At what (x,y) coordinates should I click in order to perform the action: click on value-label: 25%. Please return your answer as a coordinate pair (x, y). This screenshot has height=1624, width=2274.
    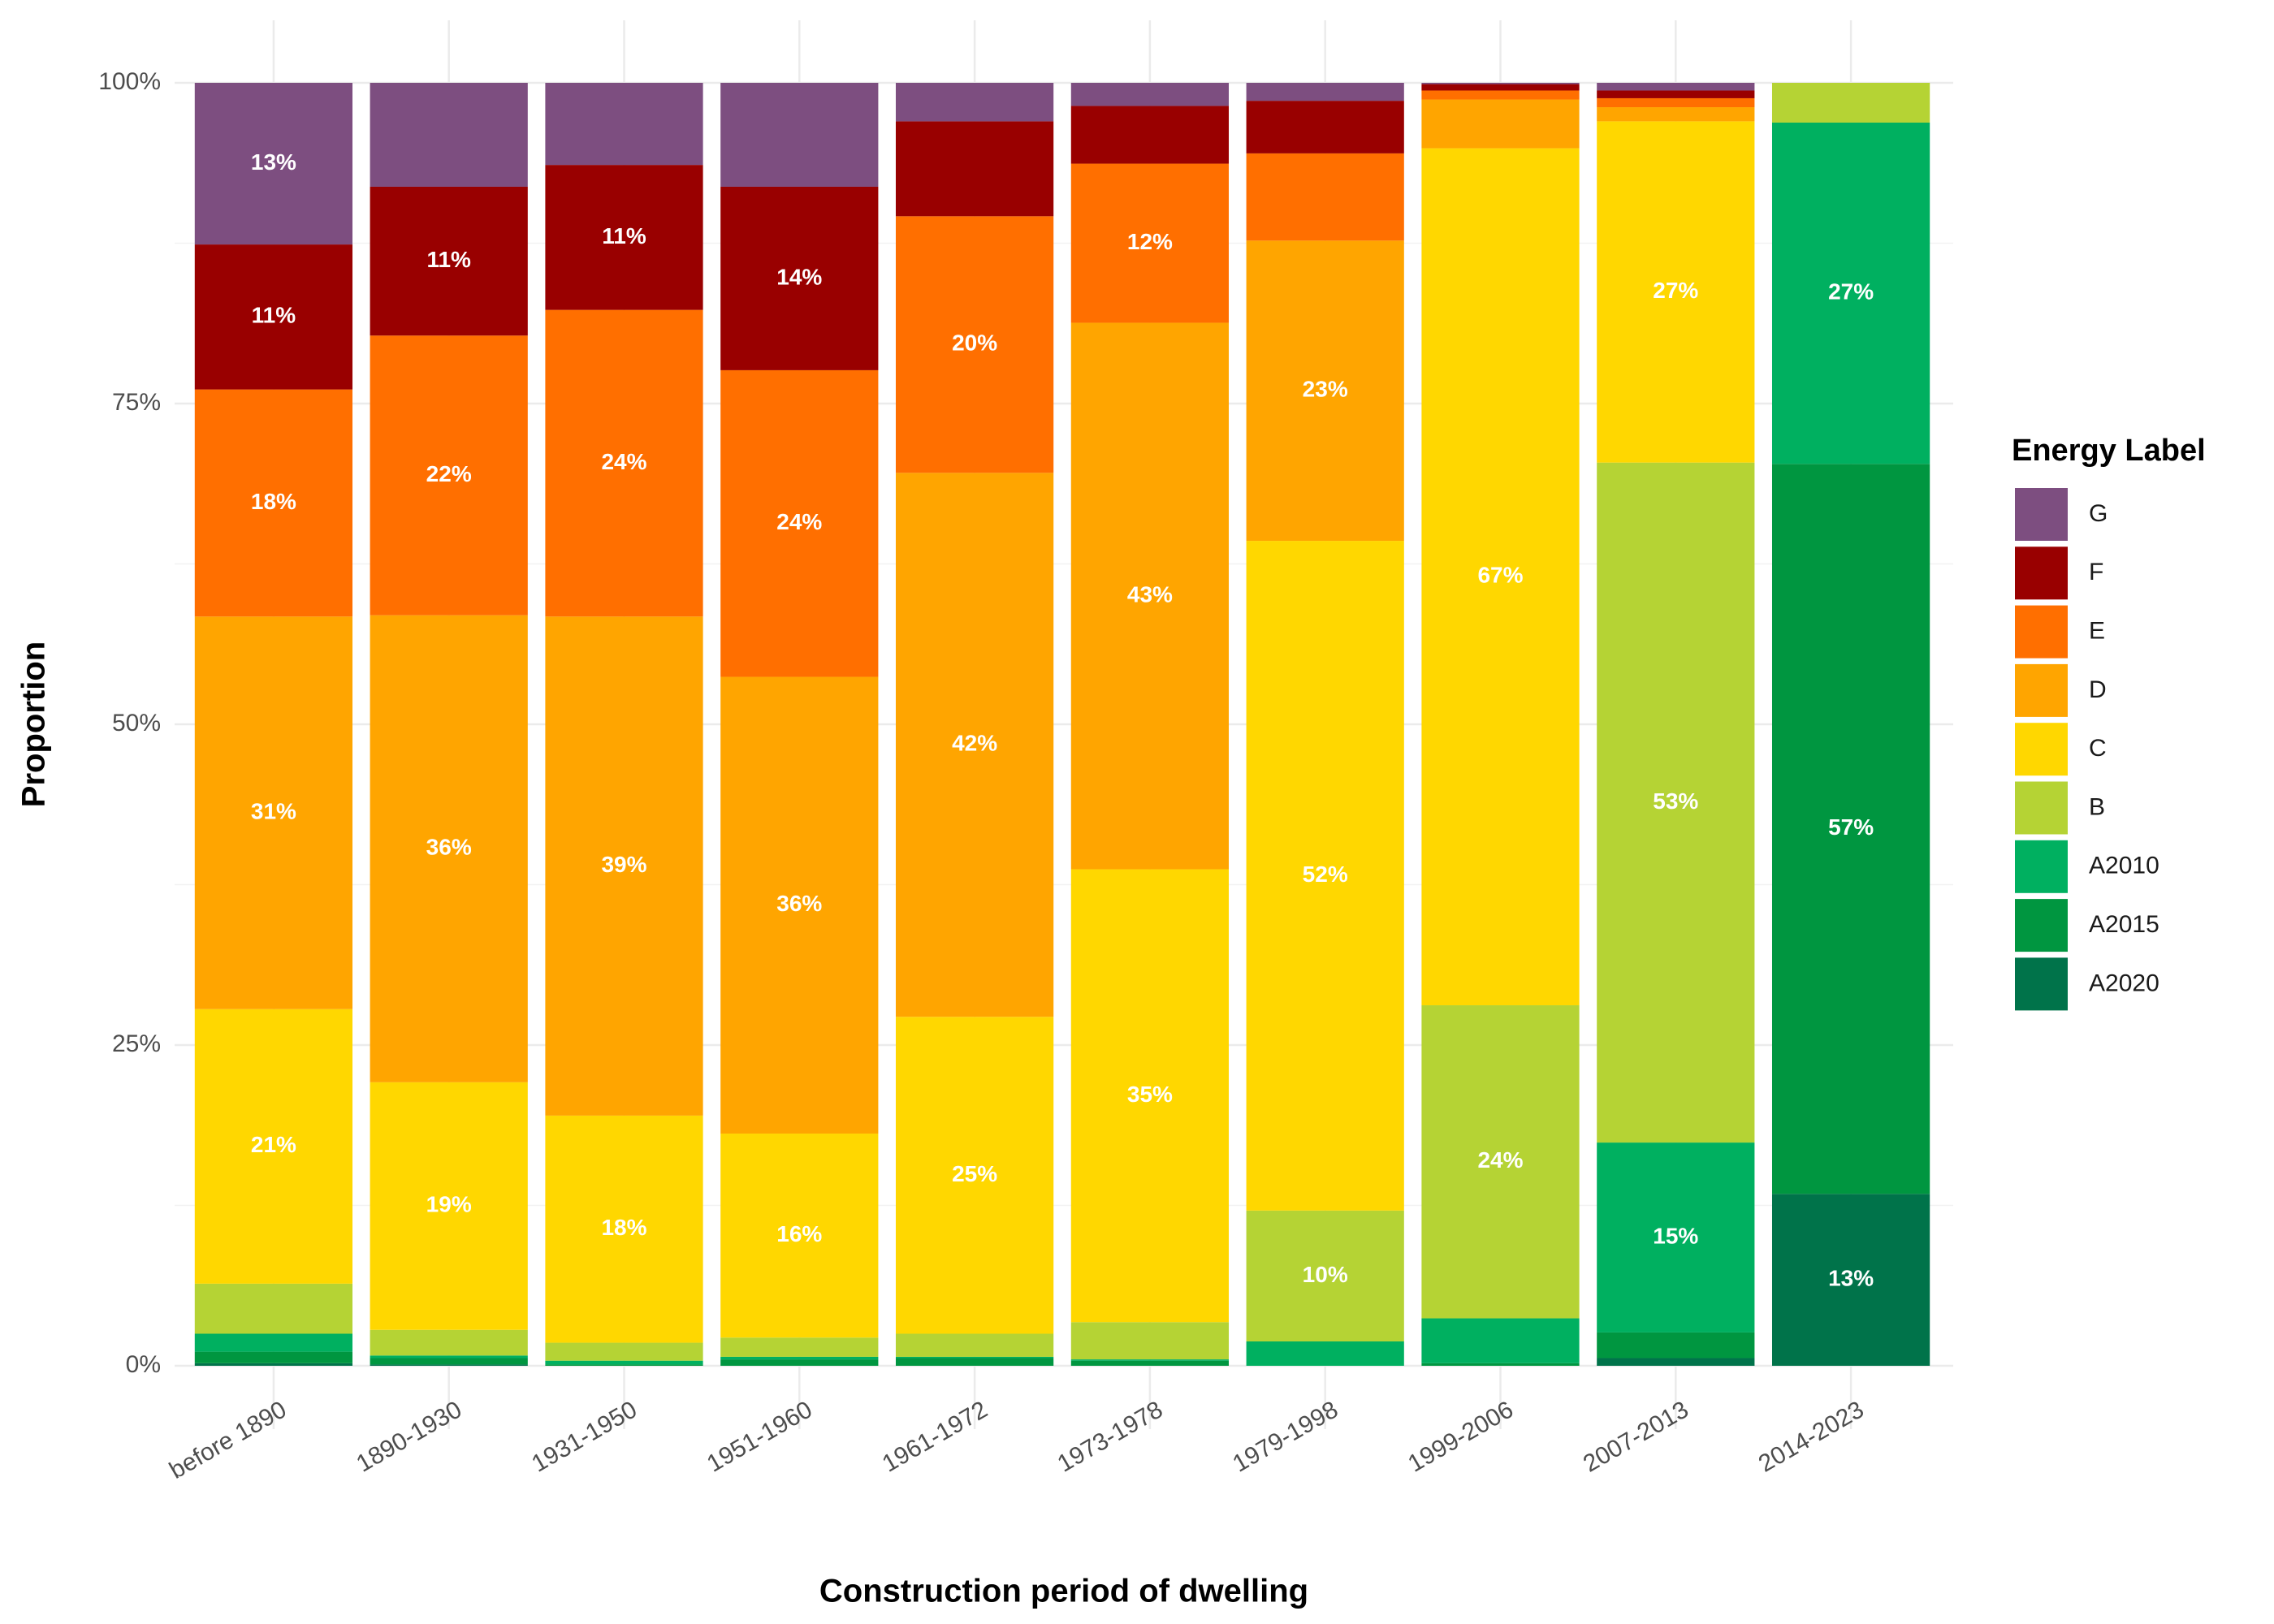
    Looking at the image, I should click on (975, 1173).